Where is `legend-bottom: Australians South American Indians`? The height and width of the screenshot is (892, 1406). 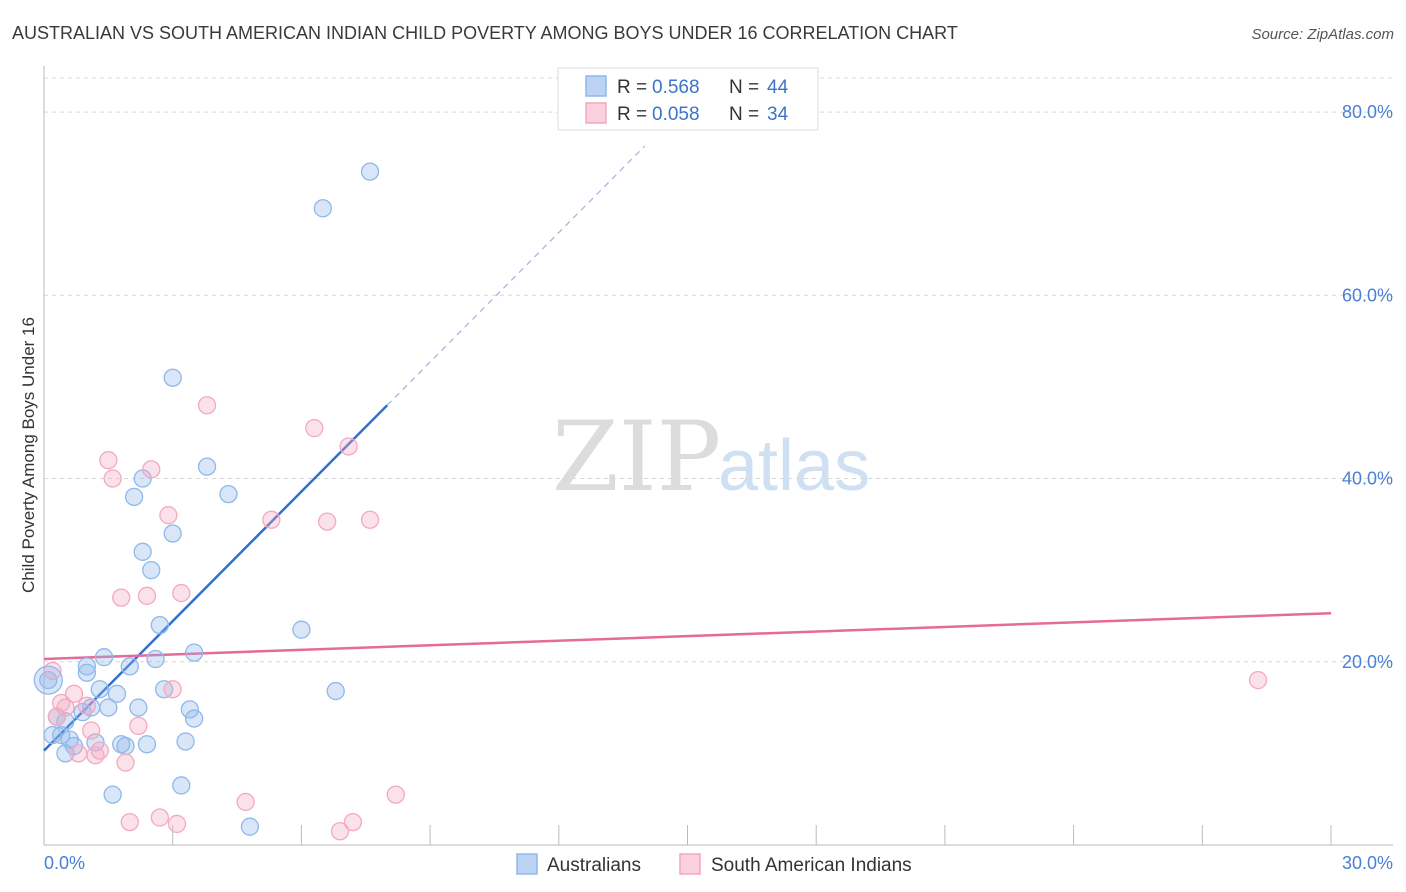 legend-bottom: Australians South American Indians is located at coordinates (714, 864).